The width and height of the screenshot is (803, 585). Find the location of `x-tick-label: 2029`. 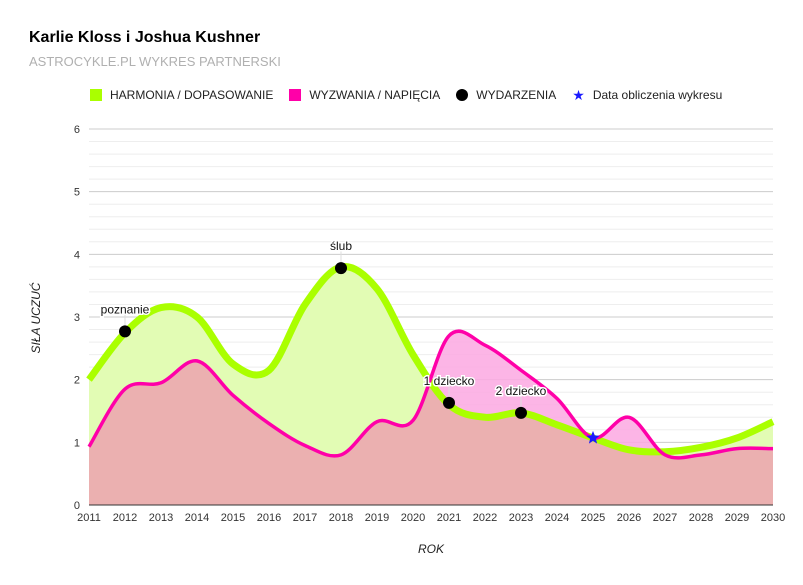

x-tick-label: 2029 is located at coordinates (737, 518).